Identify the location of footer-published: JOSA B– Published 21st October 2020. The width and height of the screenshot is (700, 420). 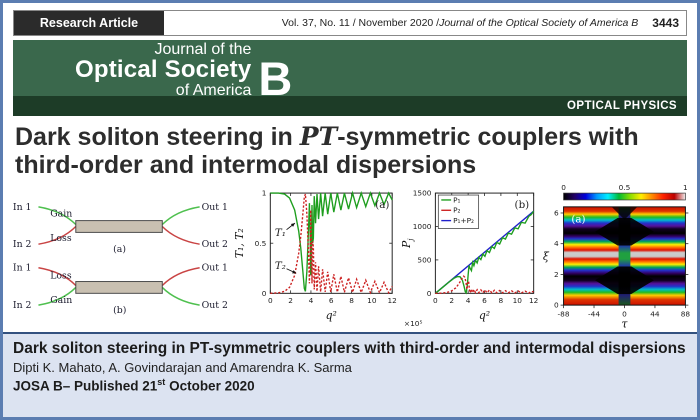
(134, 385).